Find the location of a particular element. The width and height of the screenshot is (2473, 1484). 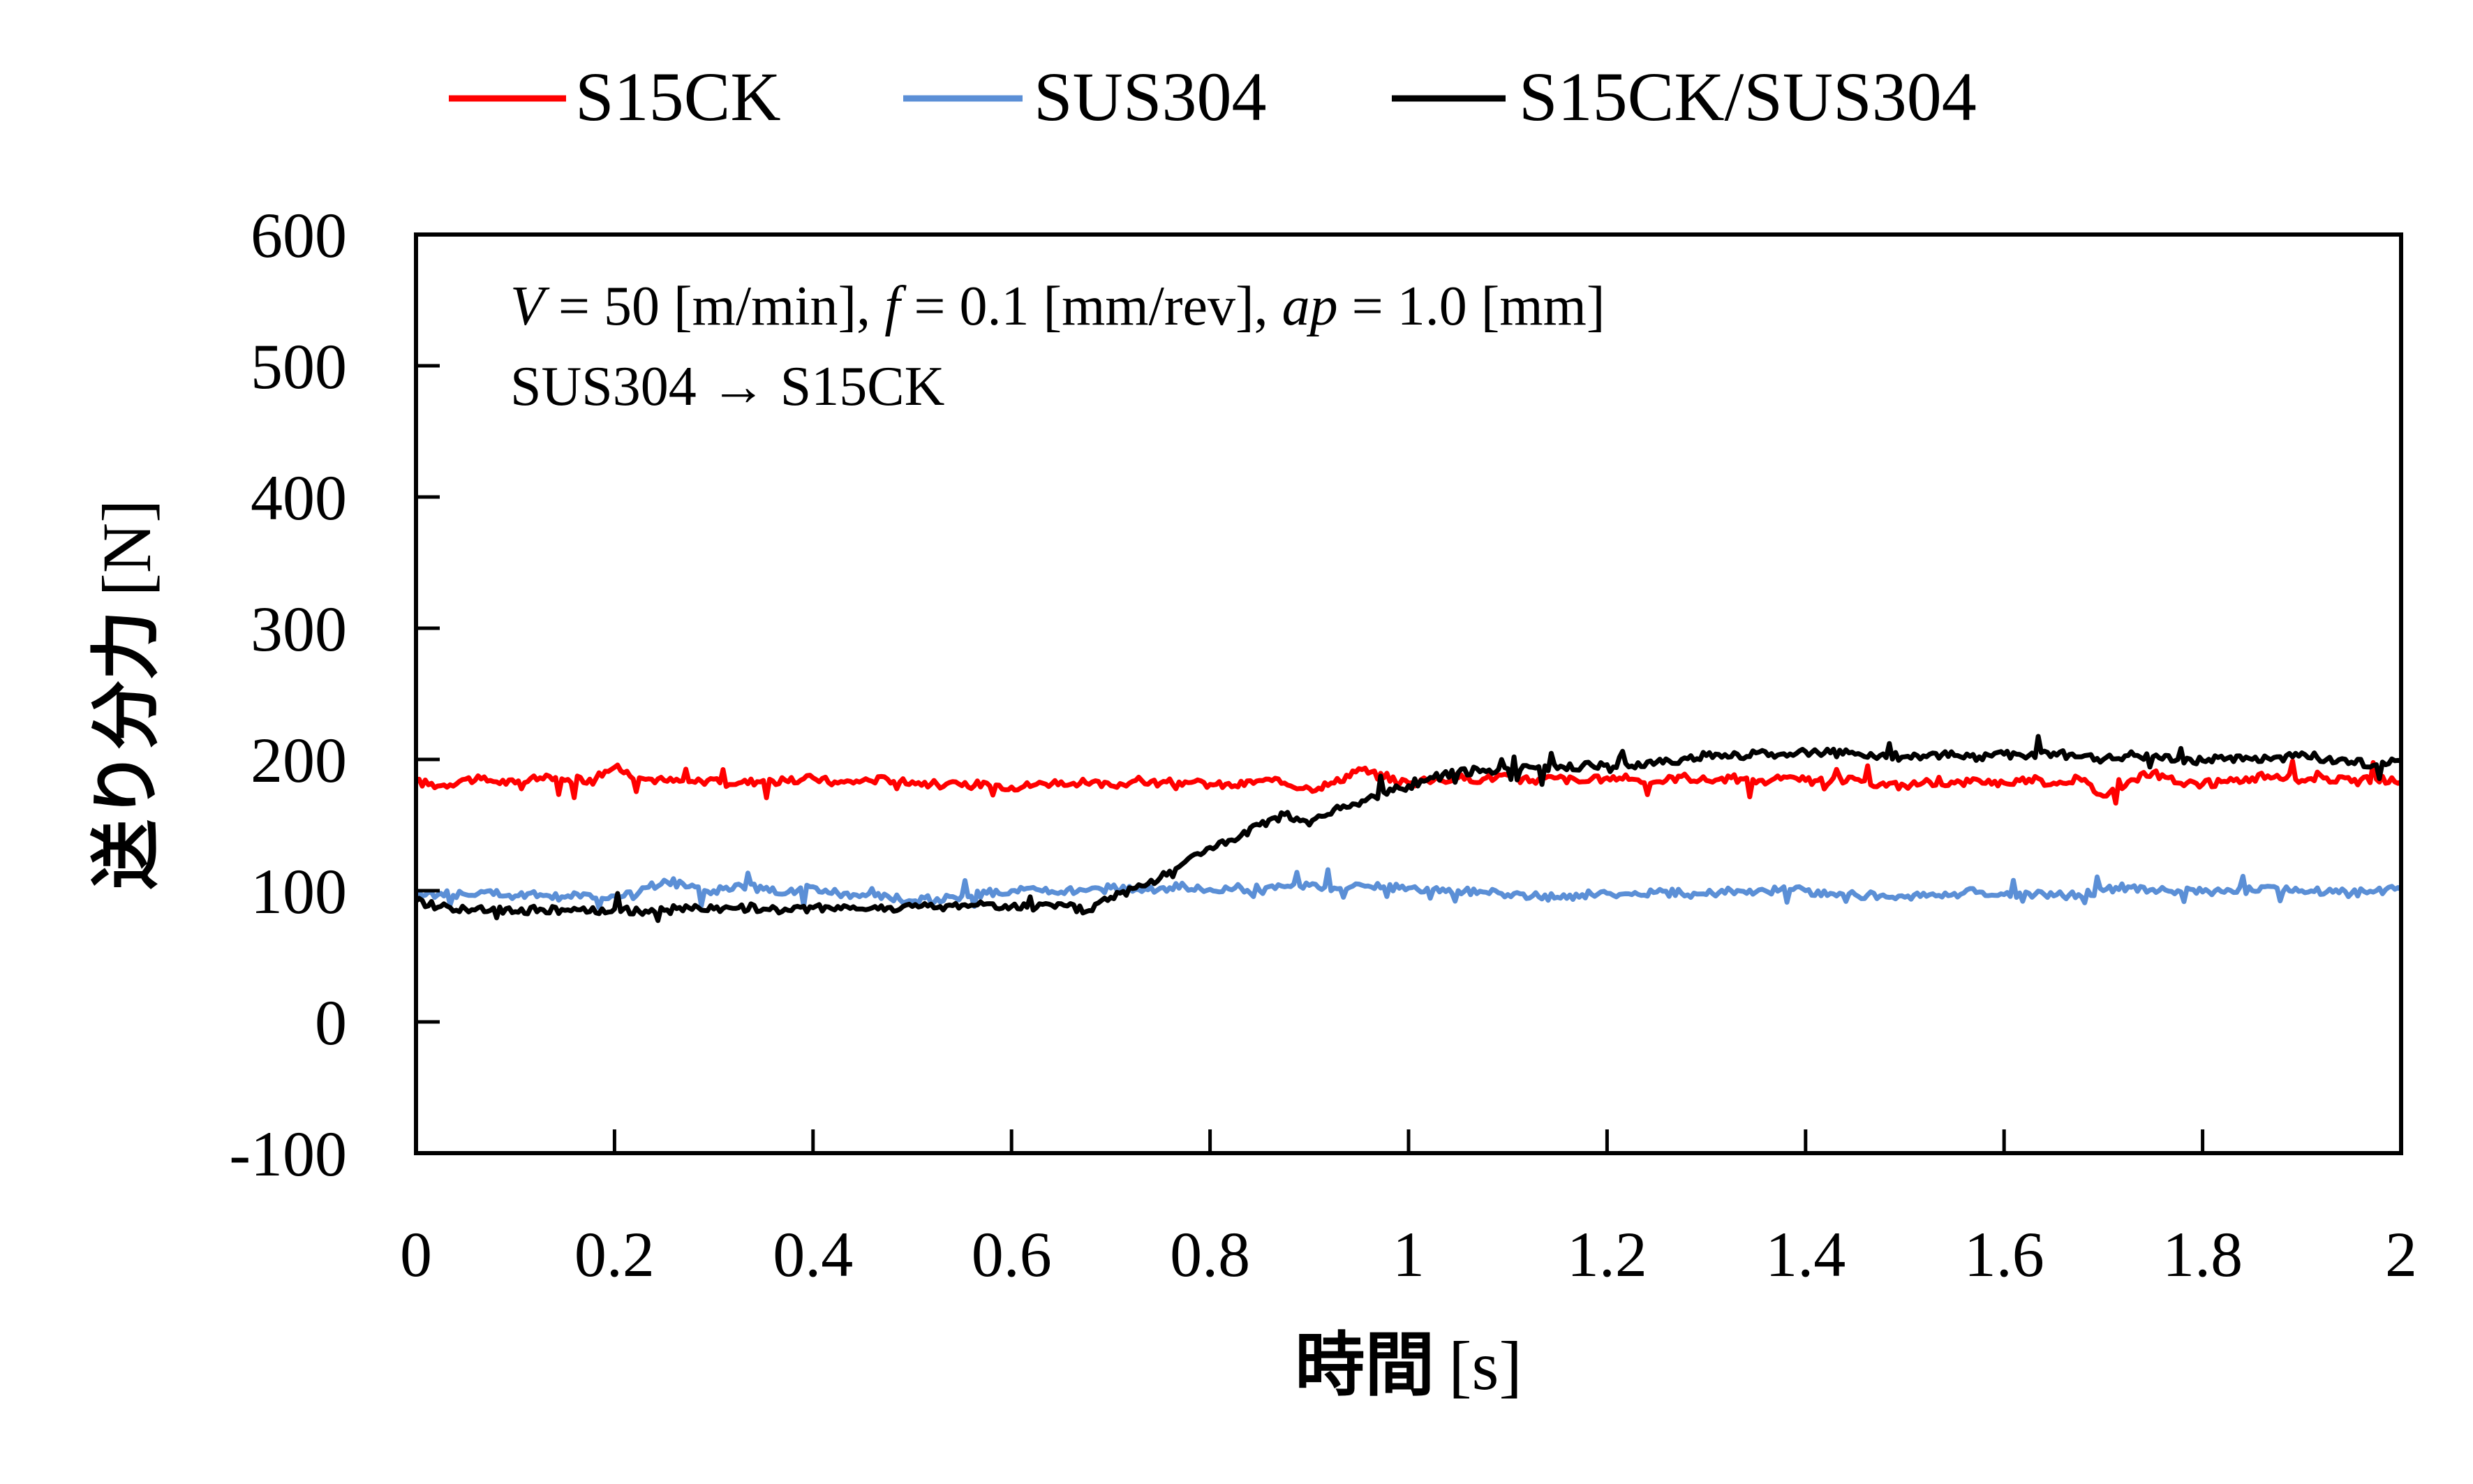

legend-item-sus304: SUS304 is located at coordinates (1084, 96).